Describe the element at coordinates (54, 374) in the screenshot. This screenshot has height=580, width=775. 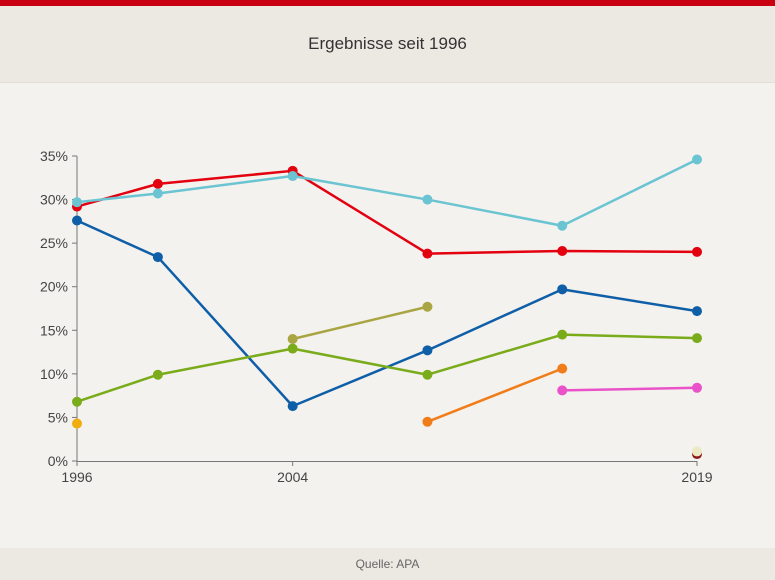
I see `y-tick-label: 10%` at that location.